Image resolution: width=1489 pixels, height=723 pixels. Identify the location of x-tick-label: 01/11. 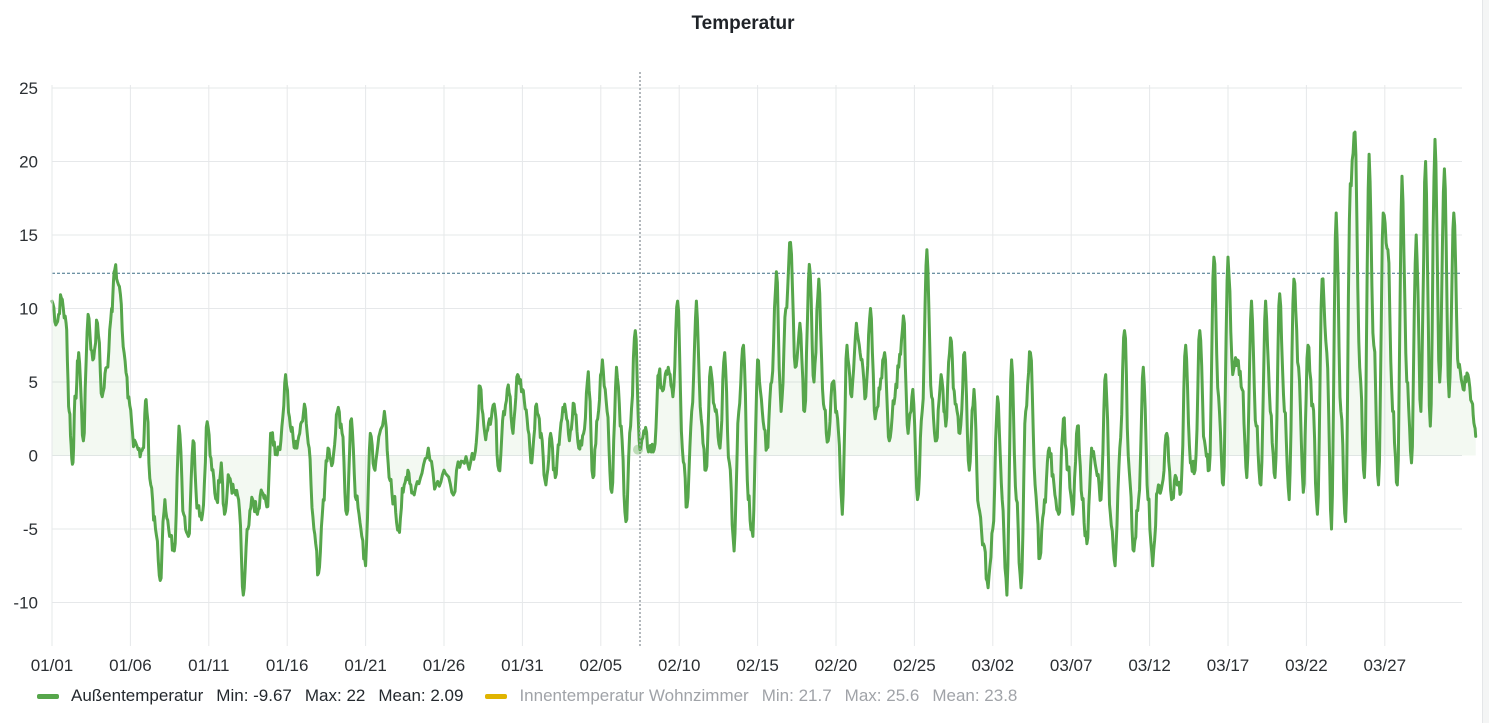
(208, 665).